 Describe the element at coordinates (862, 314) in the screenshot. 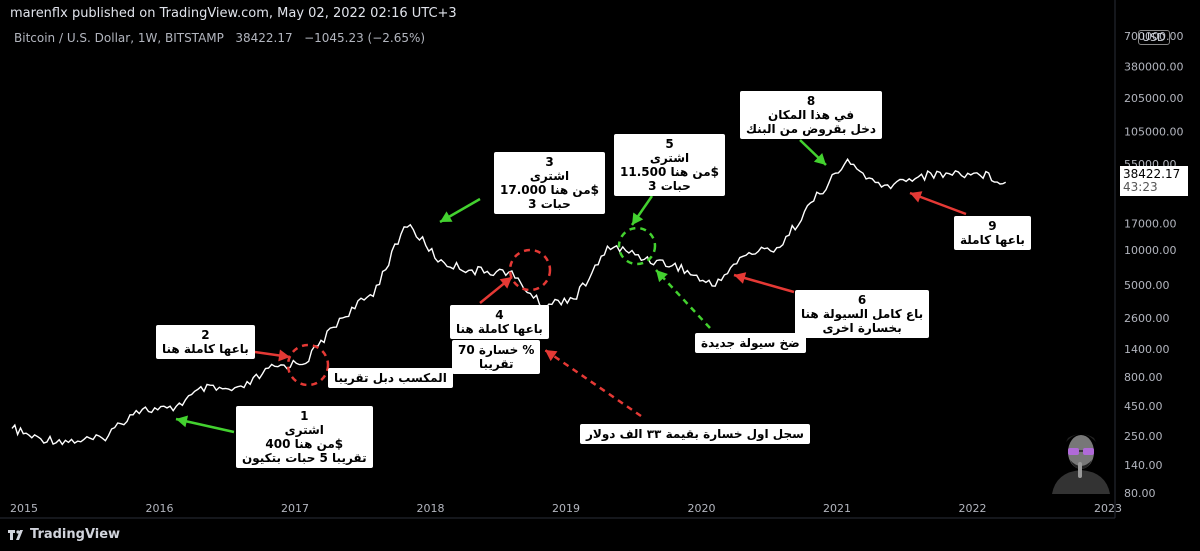

I see `annotation-6: 6 باع كامل السيولة هنا بخسارة اخرى` at that location.